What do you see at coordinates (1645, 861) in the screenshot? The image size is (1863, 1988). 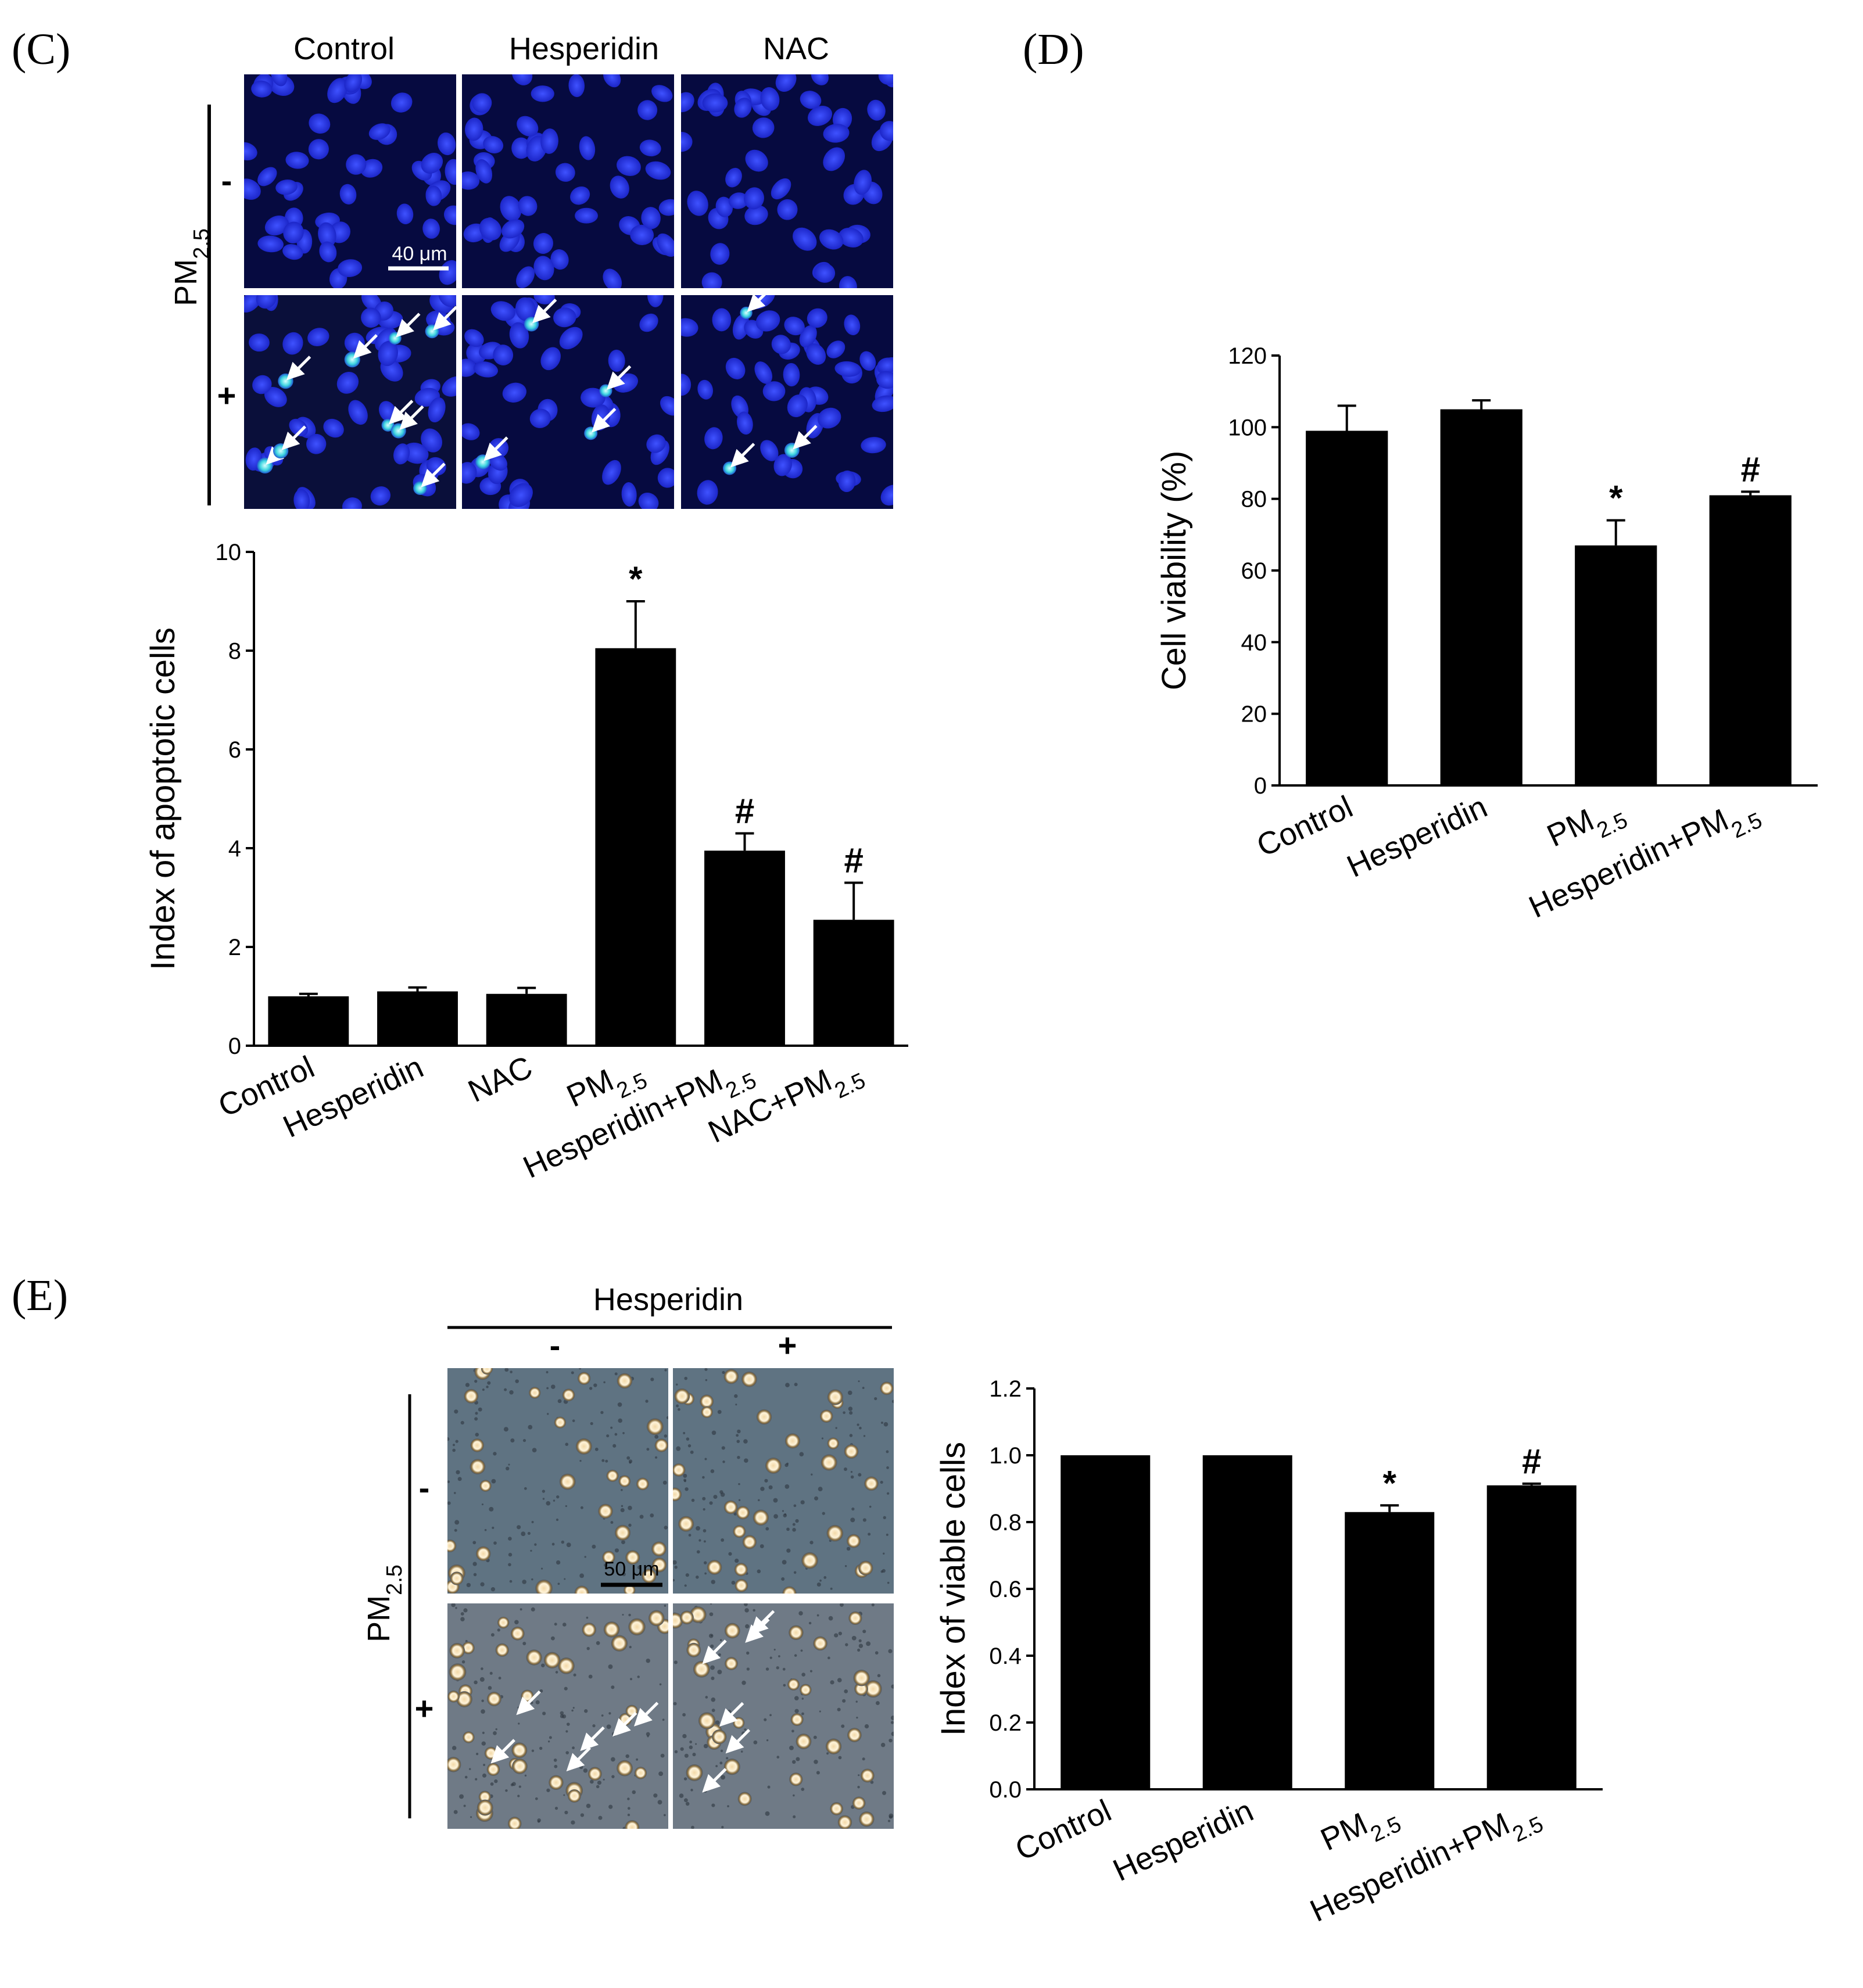 I see `category-label: Hesperidin+PM2.5` at bounding box center [1645, 861].